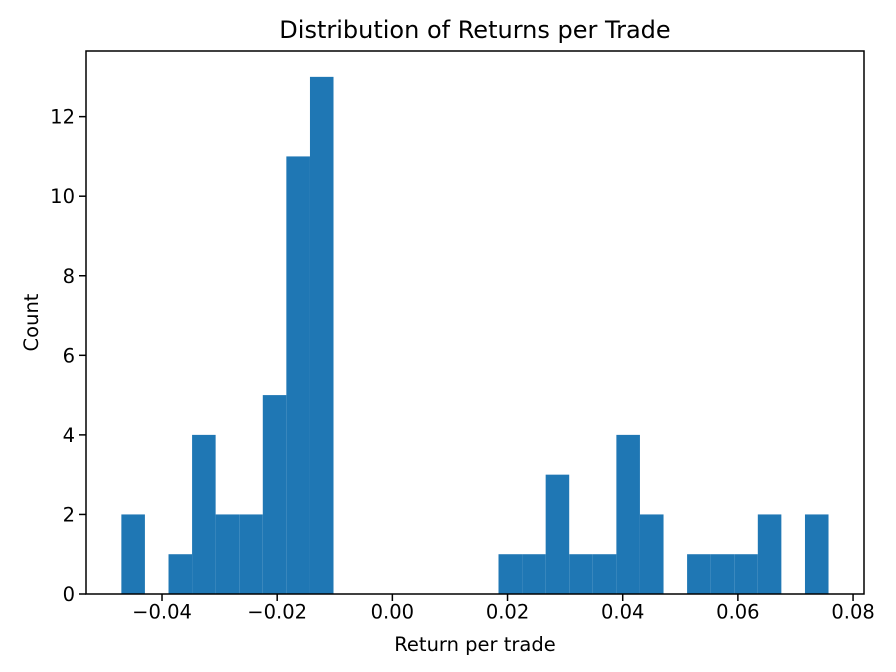 The width and height of the screenshot is (896, 672). I want to click on x-tick-label: 0.02, so click(507, 612).